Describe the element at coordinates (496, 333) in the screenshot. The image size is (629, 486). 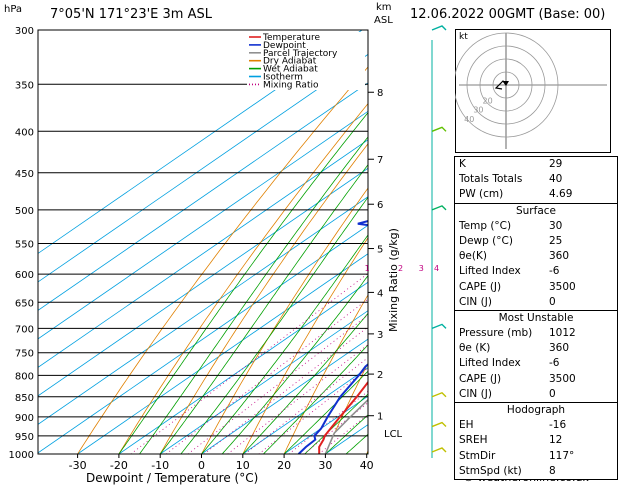
I see `index-label: Pressure (mb)` at that location.